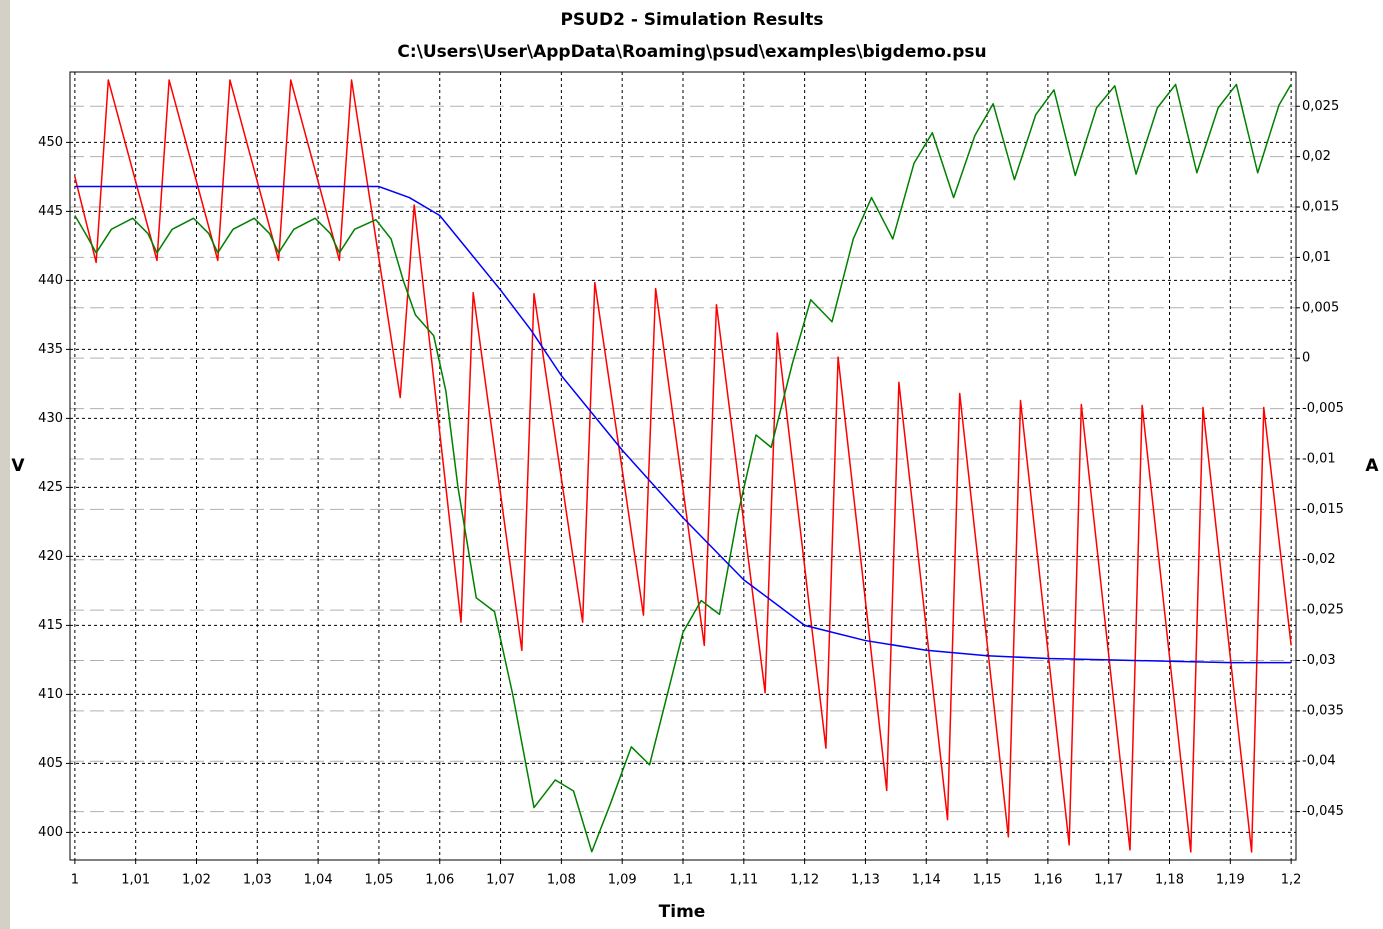  I want to click on y2-tick-label: -0,045, so click(1323, 811).